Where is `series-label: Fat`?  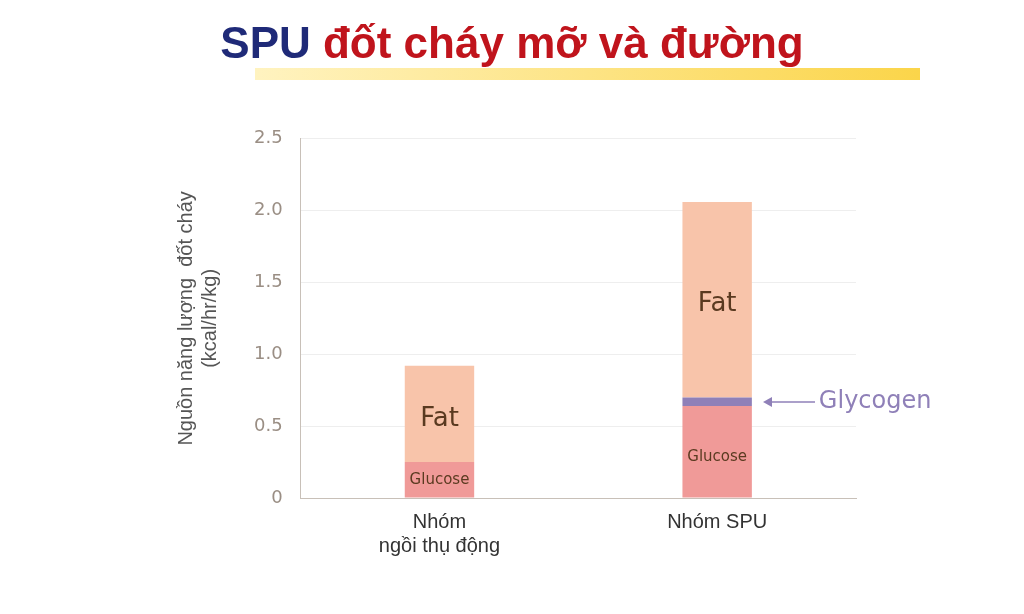
series-label: Fat is located at coordinates (717, 302).